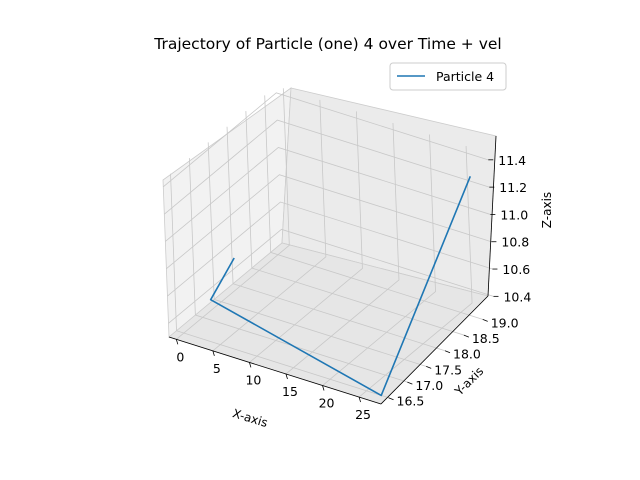 The height and width of the screenshot is (480, 640). What do you see at coordinates (275, 370) in the screenshot?
I see `x-axis-line` at bounding box center [275, 370].